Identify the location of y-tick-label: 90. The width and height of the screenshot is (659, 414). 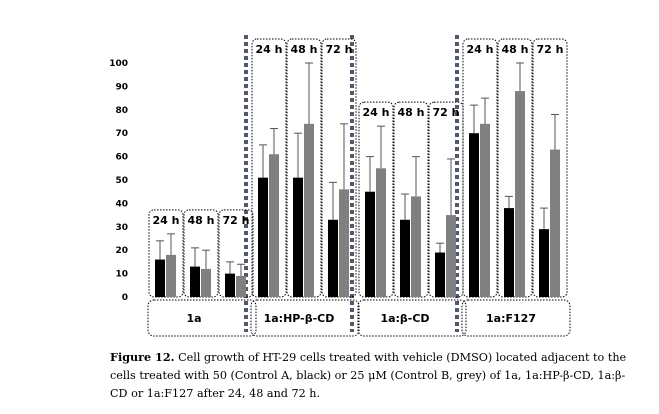
(121, 87).